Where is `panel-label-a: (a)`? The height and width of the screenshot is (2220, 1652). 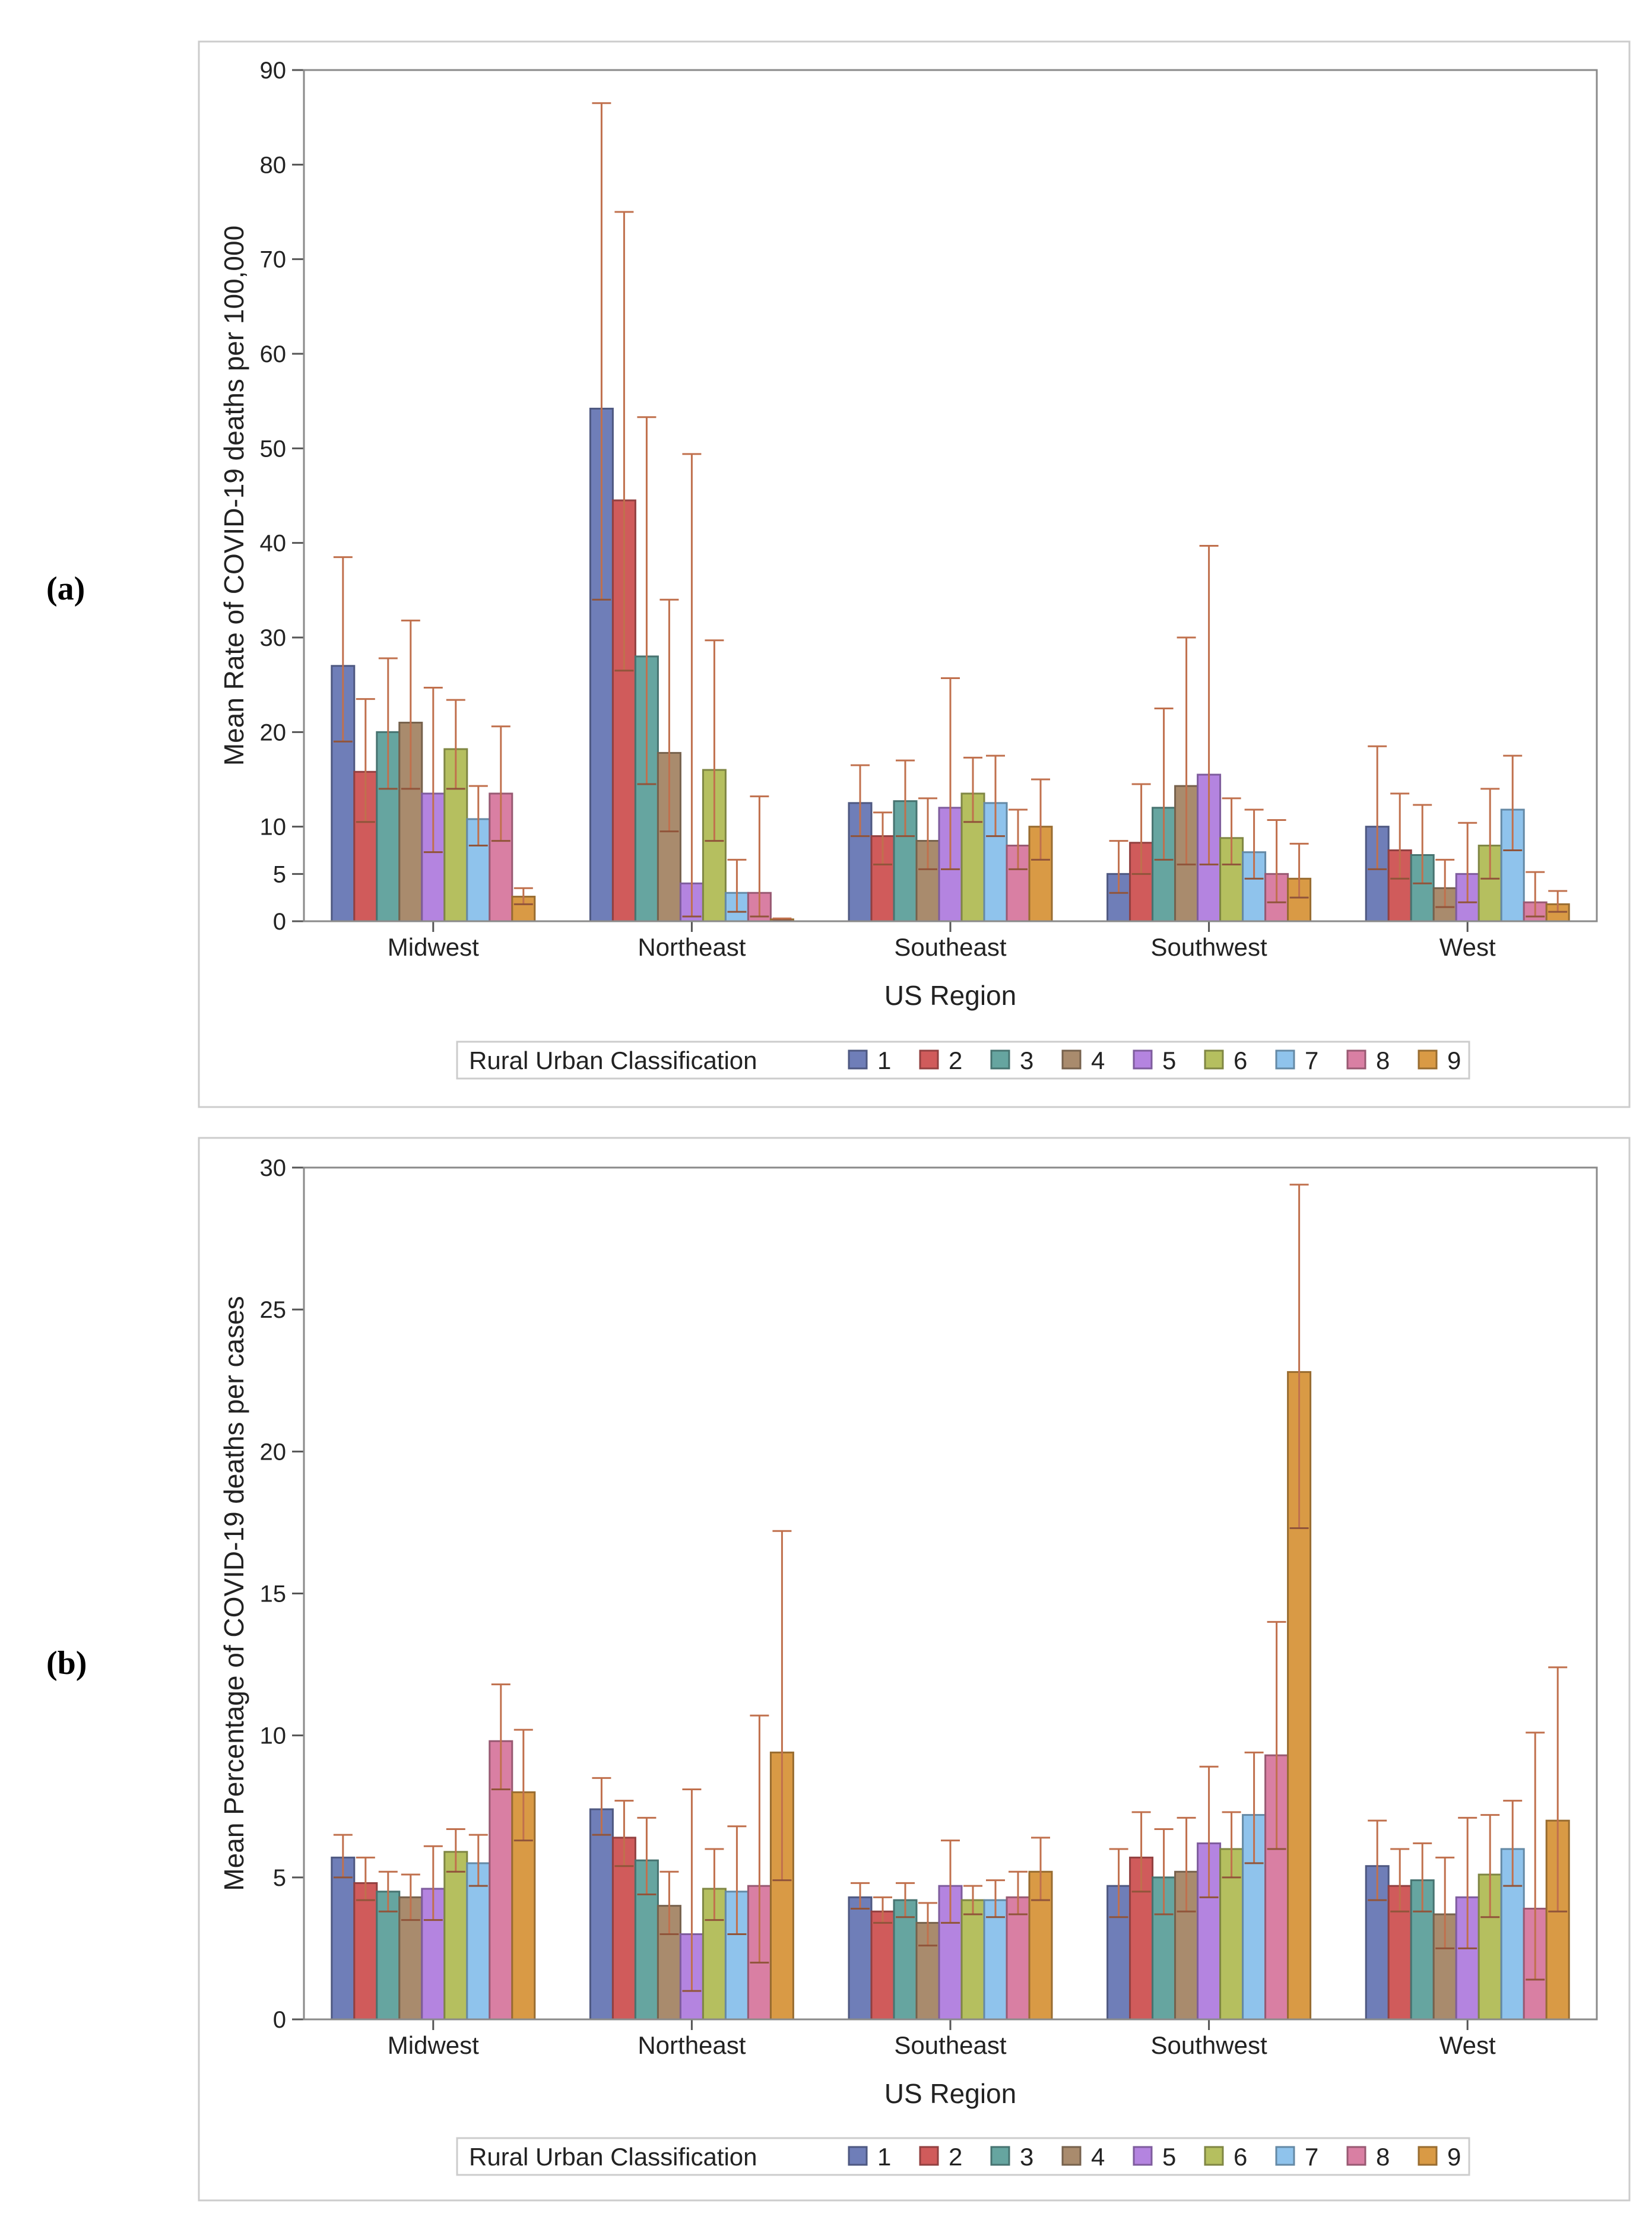
panel-label-a: (a) is located at coordinates (66, 588).